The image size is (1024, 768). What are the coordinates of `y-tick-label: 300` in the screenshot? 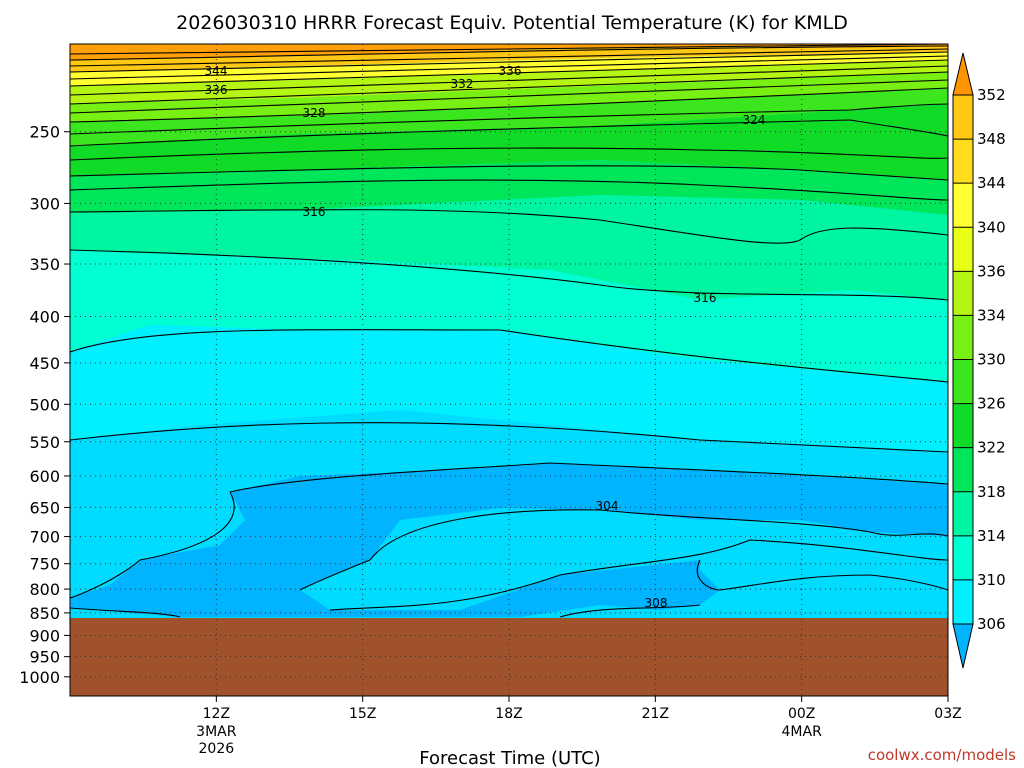 It's located at (44, 203).